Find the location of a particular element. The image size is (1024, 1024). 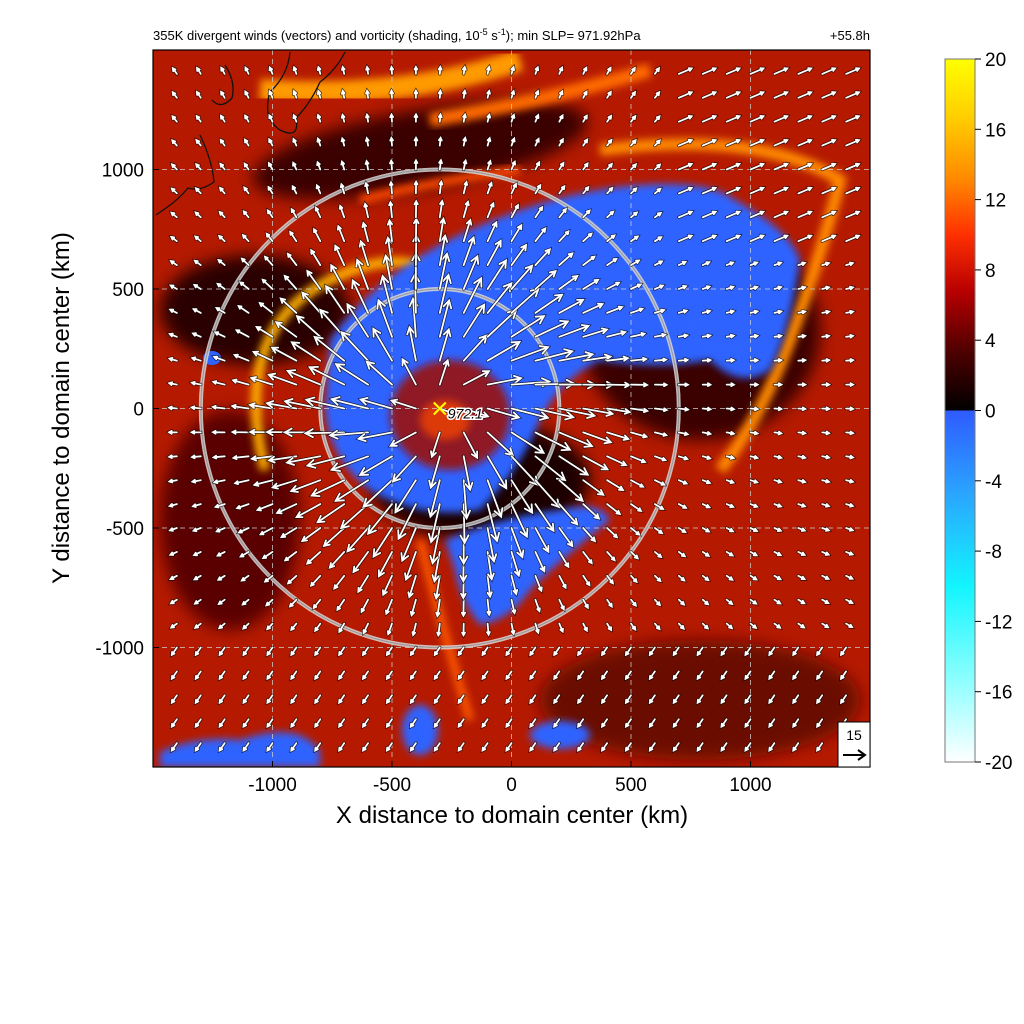

colorbar-ticks: 20 16 12 8 4 0 -4 -8 -12 -16 -20 is located at coordinates (993, 412).